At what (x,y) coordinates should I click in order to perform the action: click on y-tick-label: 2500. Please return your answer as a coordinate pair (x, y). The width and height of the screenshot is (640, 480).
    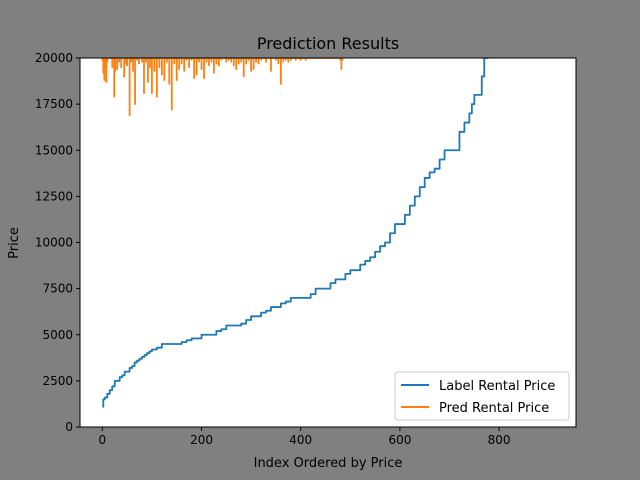
    Looking at the image, I should click on (57, 381).